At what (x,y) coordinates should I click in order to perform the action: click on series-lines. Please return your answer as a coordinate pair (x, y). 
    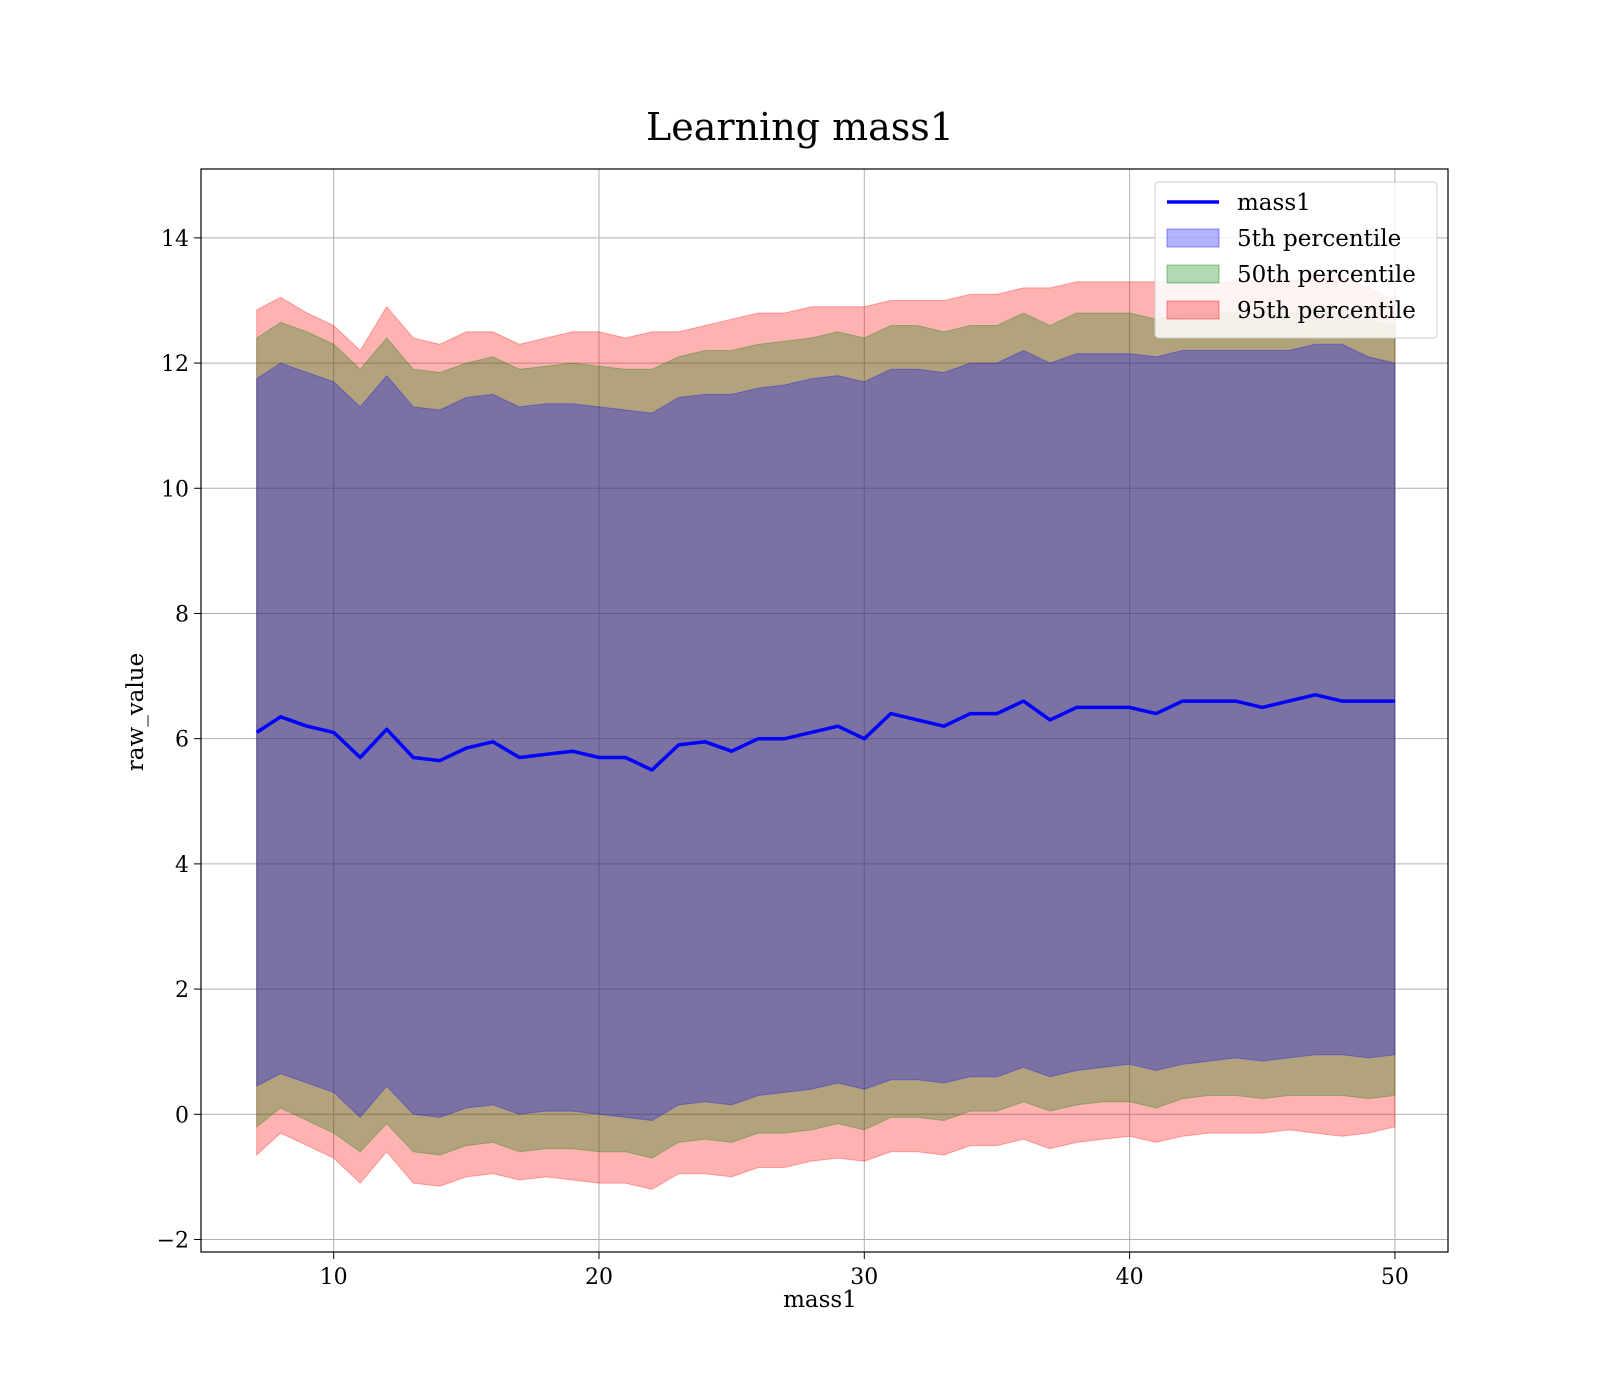
    Looking at the image, I should click on (825, 732).